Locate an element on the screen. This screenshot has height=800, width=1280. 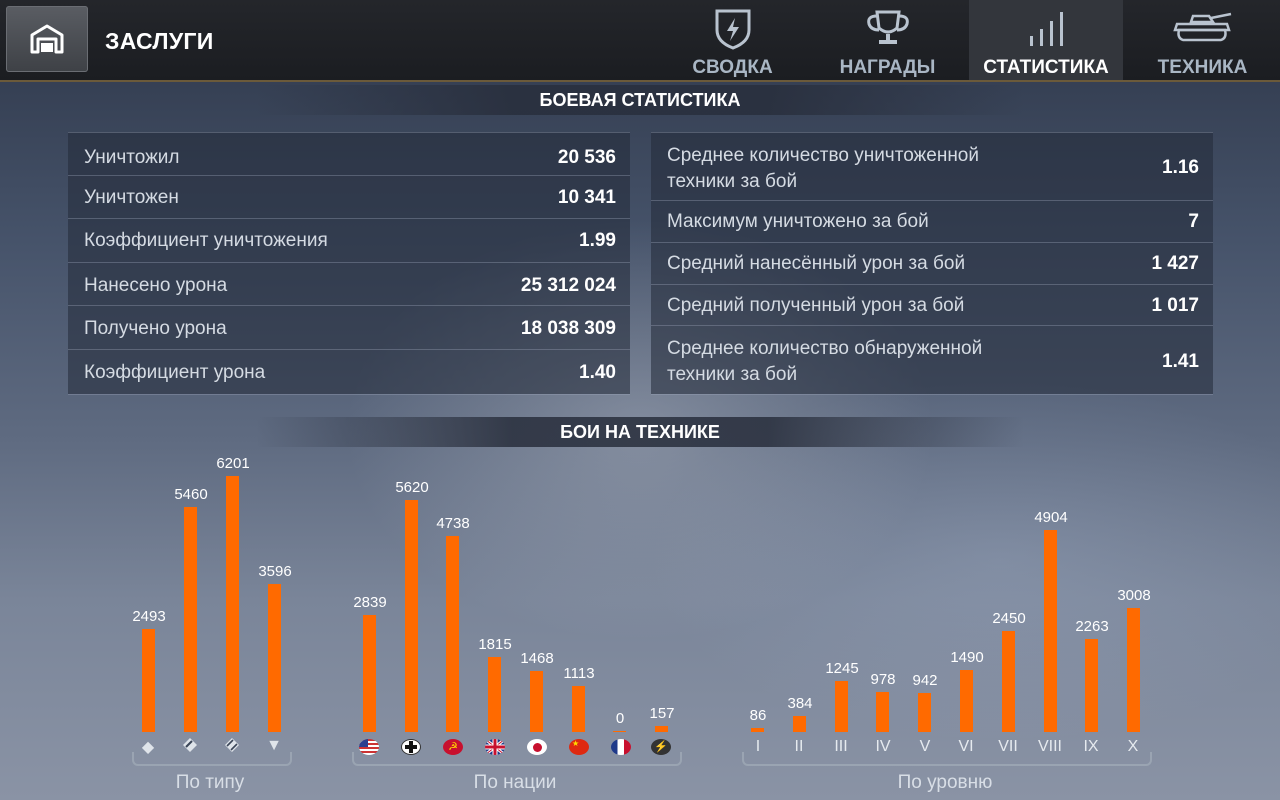
garage-home-button is located at coordinates (47, 39).